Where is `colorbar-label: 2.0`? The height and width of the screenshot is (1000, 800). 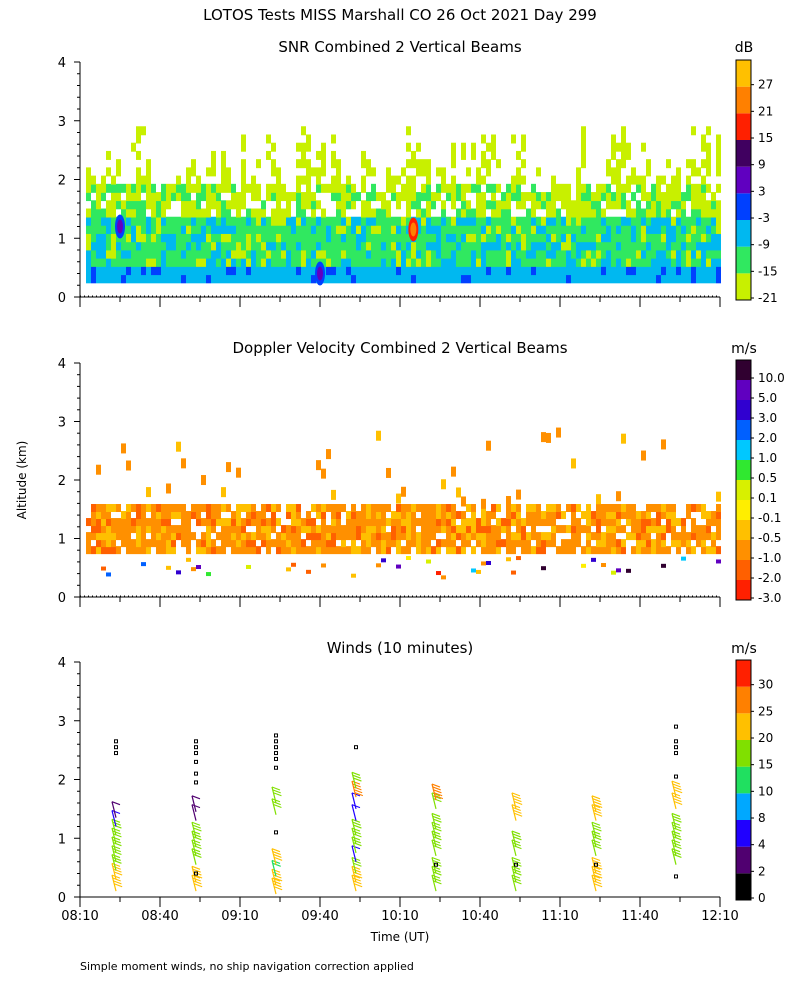
colorbar-label: 2.0 is located at coordinates (767, 438).